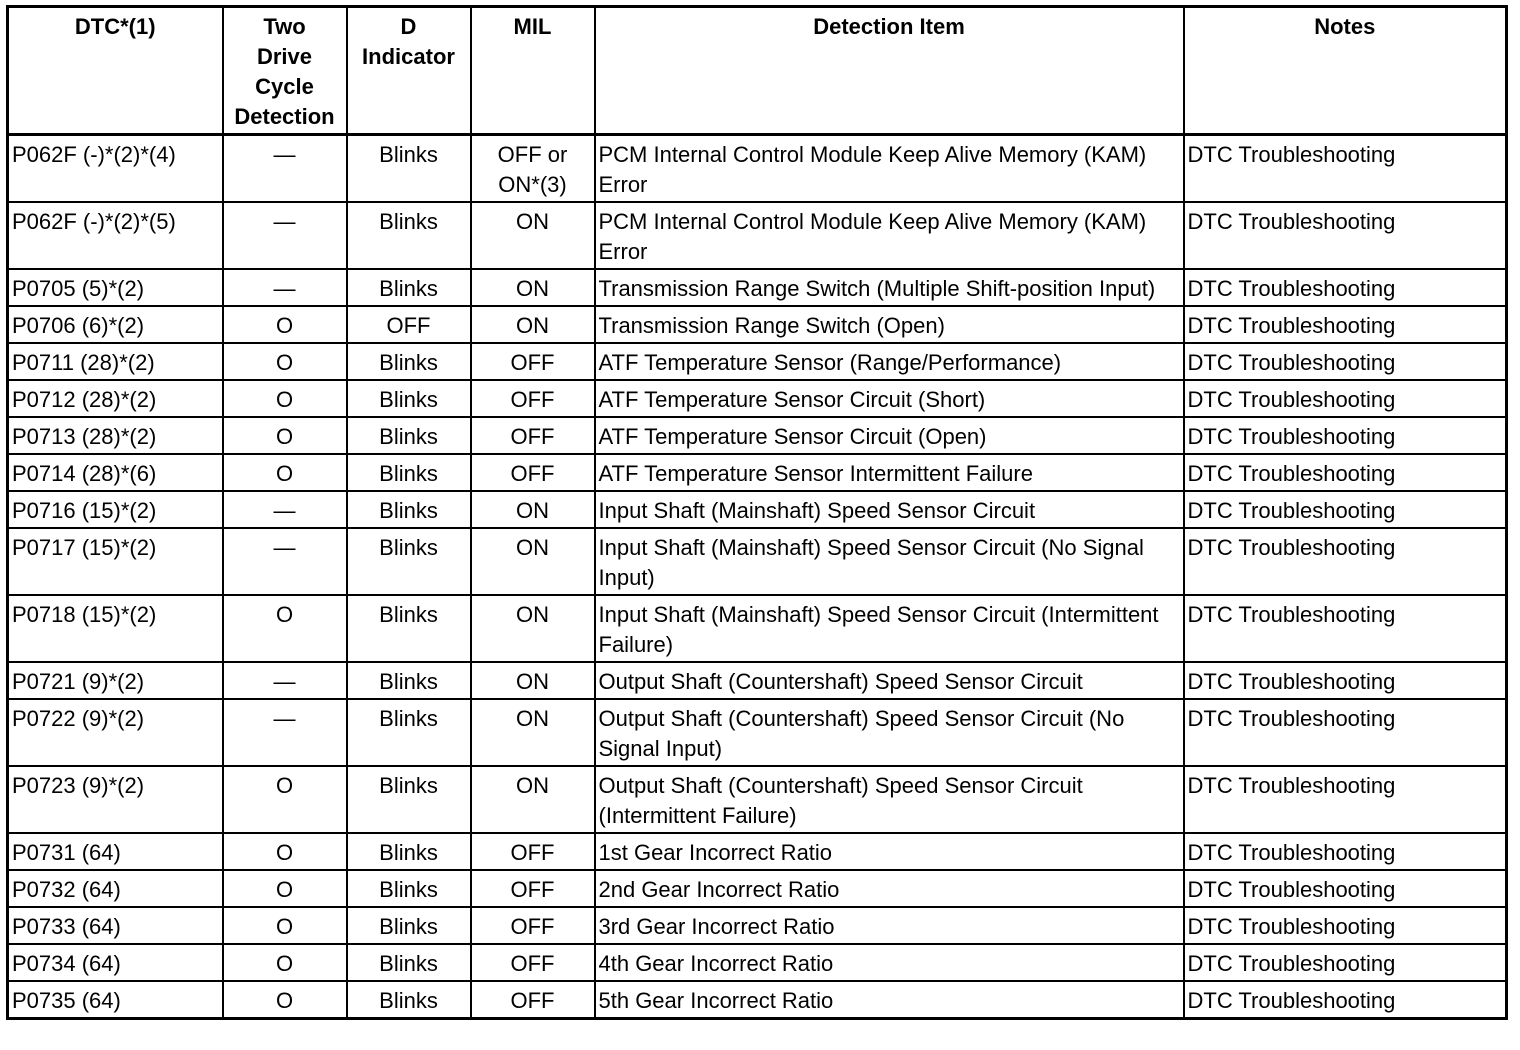 This screenshot has width=1520, height=1050. I want to click on table-cell: 1st Gear Incorrect Ratio, so click(889, 851).